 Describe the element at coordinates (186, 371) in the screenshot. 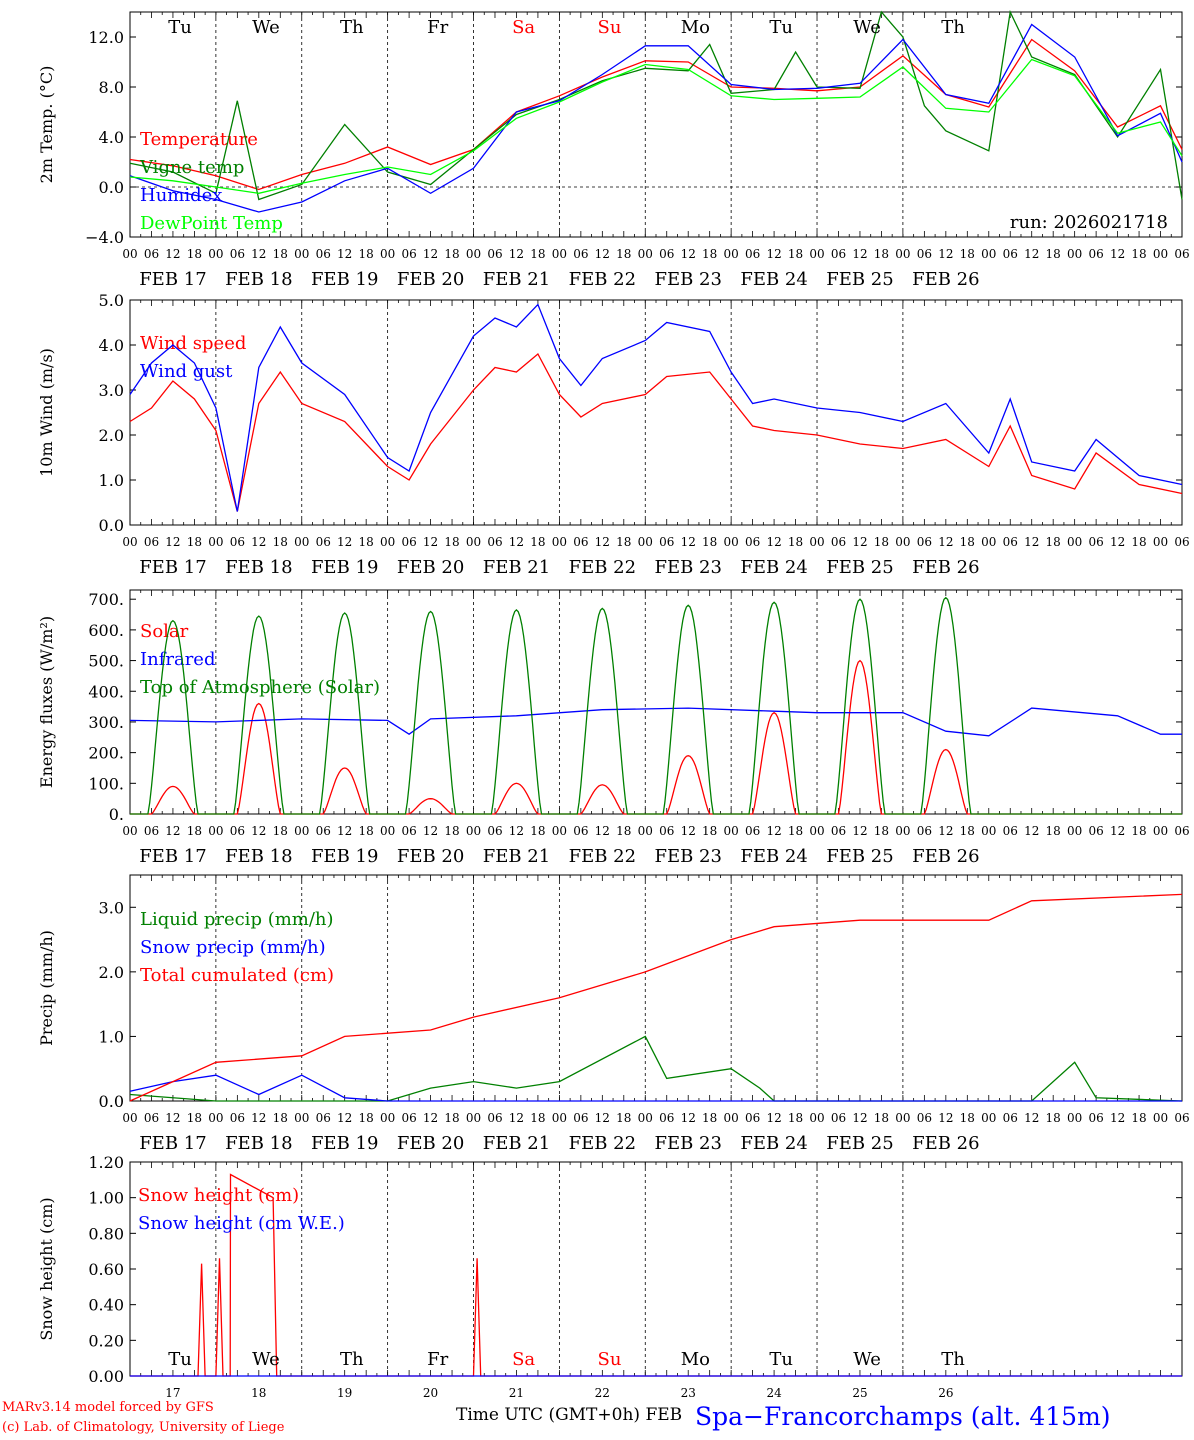

I see `legend-wind-gust: Wind gust` at that location.